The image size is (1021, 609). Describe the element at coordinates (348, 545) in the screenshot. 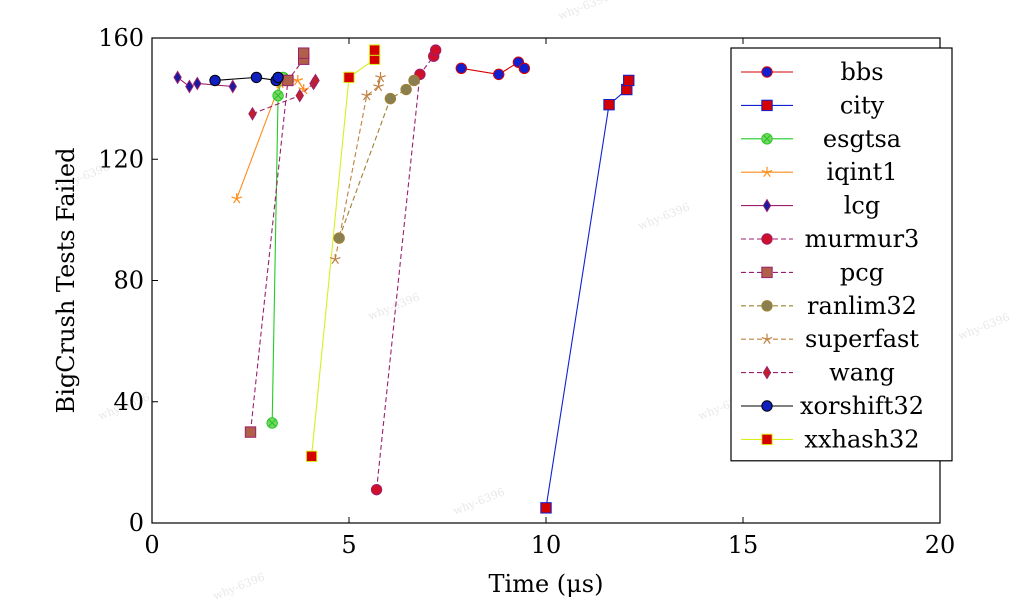

I see `x-tick-label: 5` at that location.